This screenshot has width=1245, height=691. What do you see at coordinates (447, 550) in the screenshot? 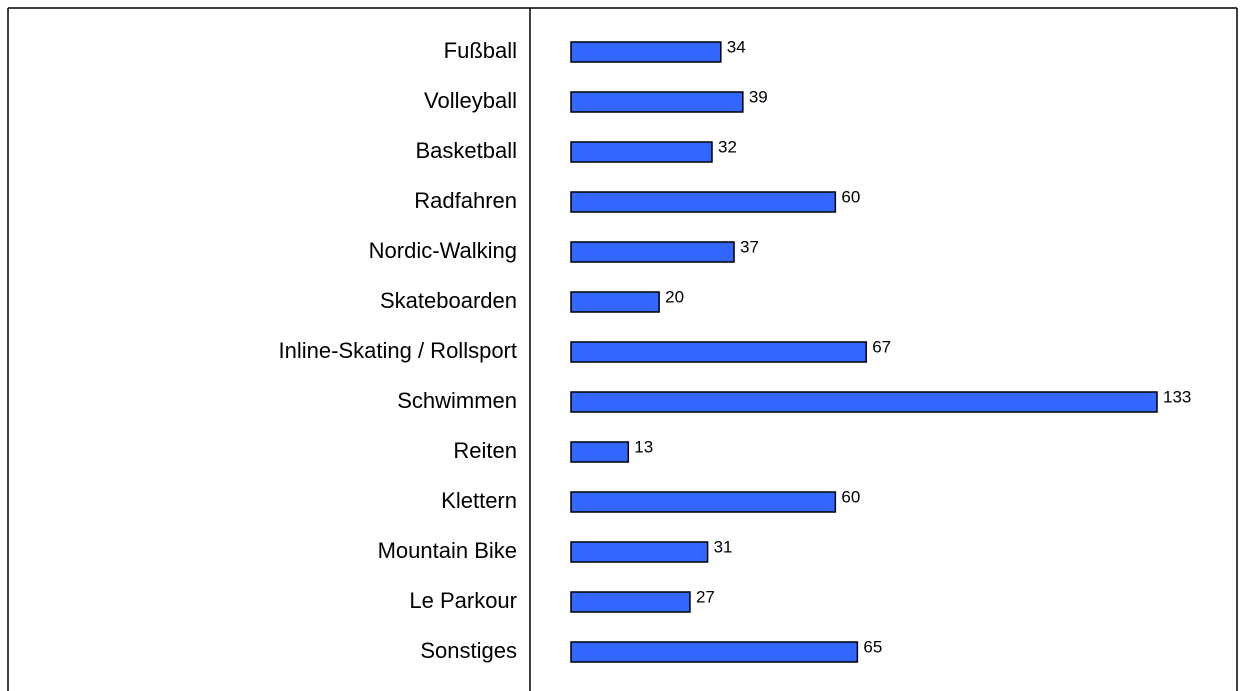
I see `category-label: Mountain Bike` at bounding box center [447, 550].